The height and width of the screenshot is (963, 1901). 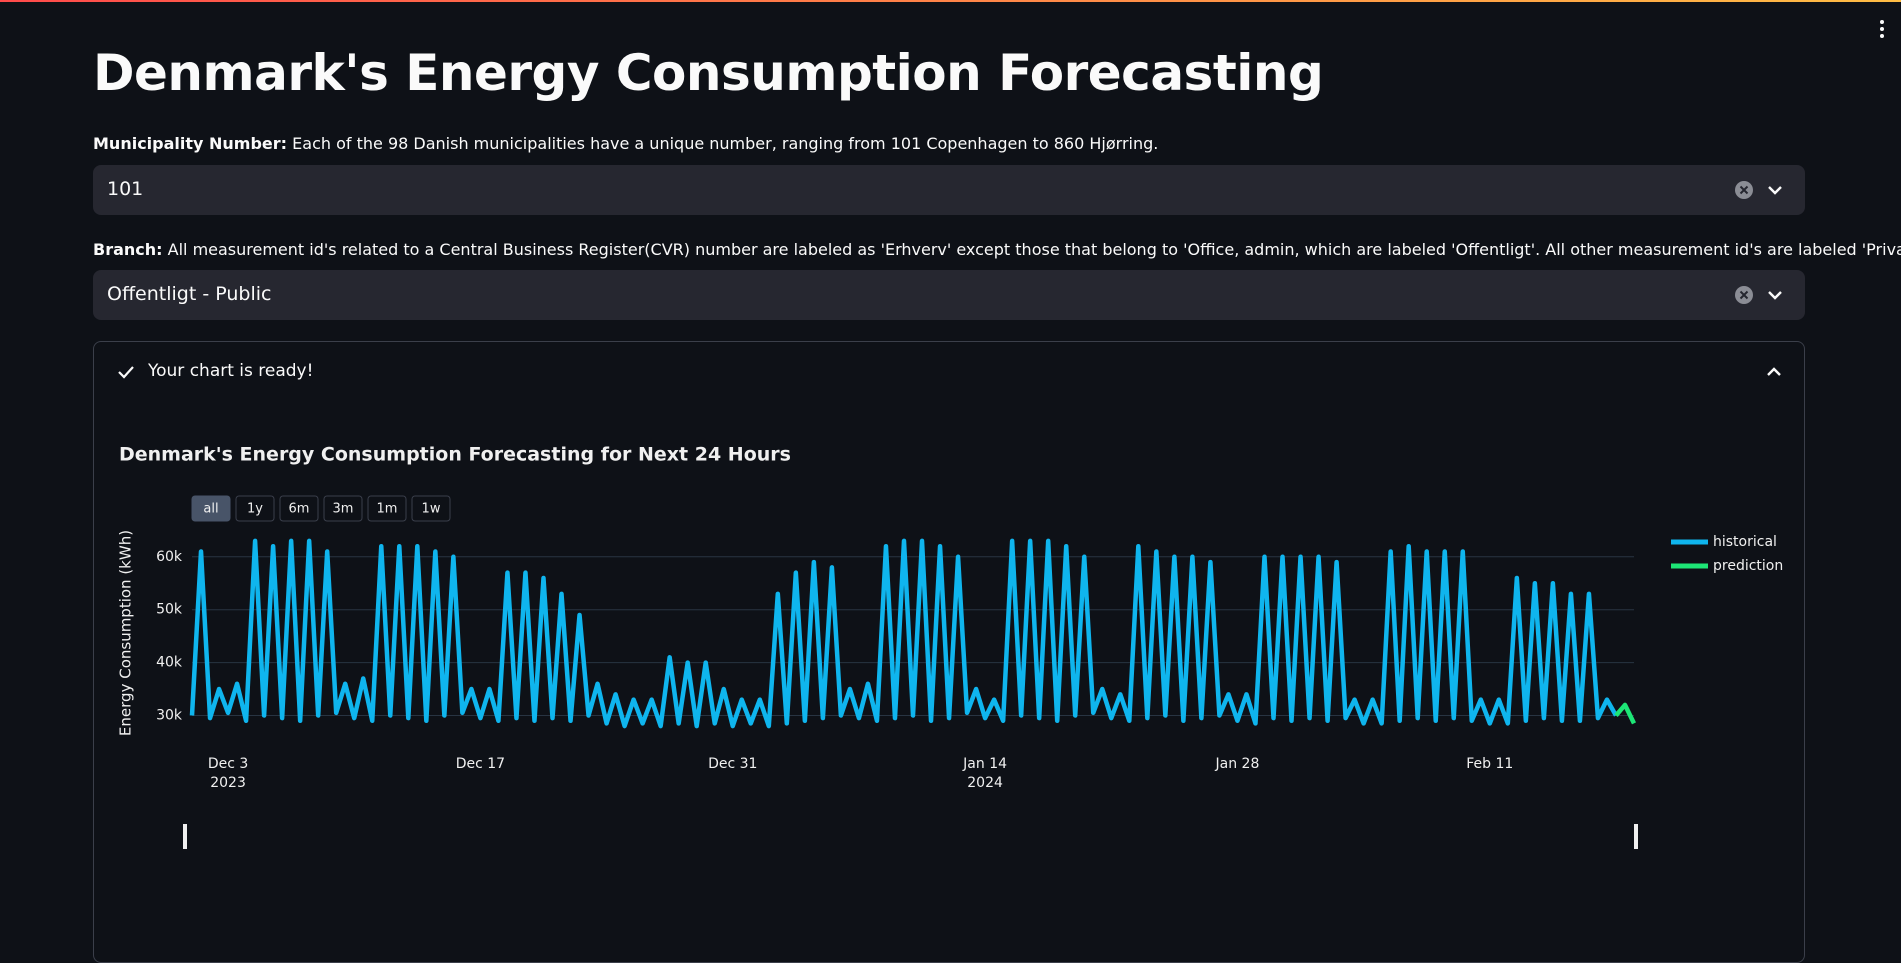 I want to click on field-label: Branch:, so click(x=128, y=249).